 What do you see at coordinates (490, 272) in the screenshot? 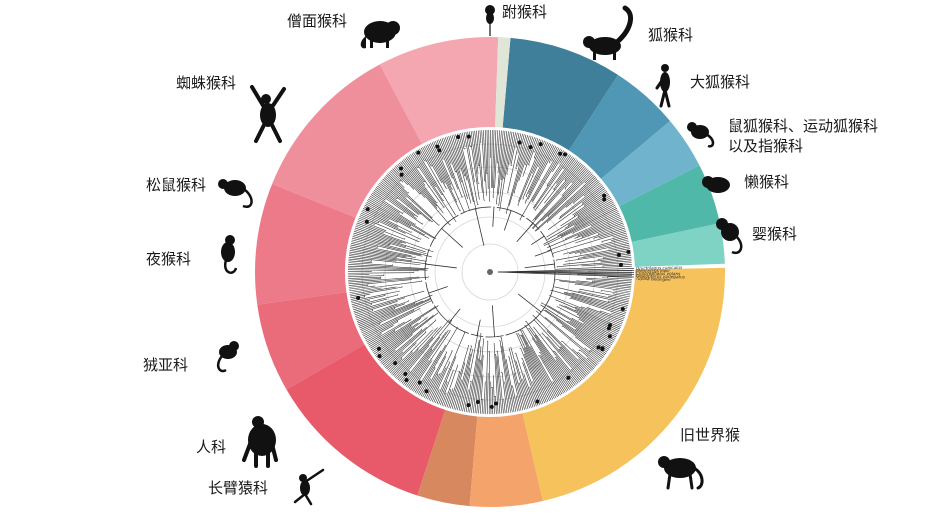
I see `tree-root-node` at bounding box center [490, 272].